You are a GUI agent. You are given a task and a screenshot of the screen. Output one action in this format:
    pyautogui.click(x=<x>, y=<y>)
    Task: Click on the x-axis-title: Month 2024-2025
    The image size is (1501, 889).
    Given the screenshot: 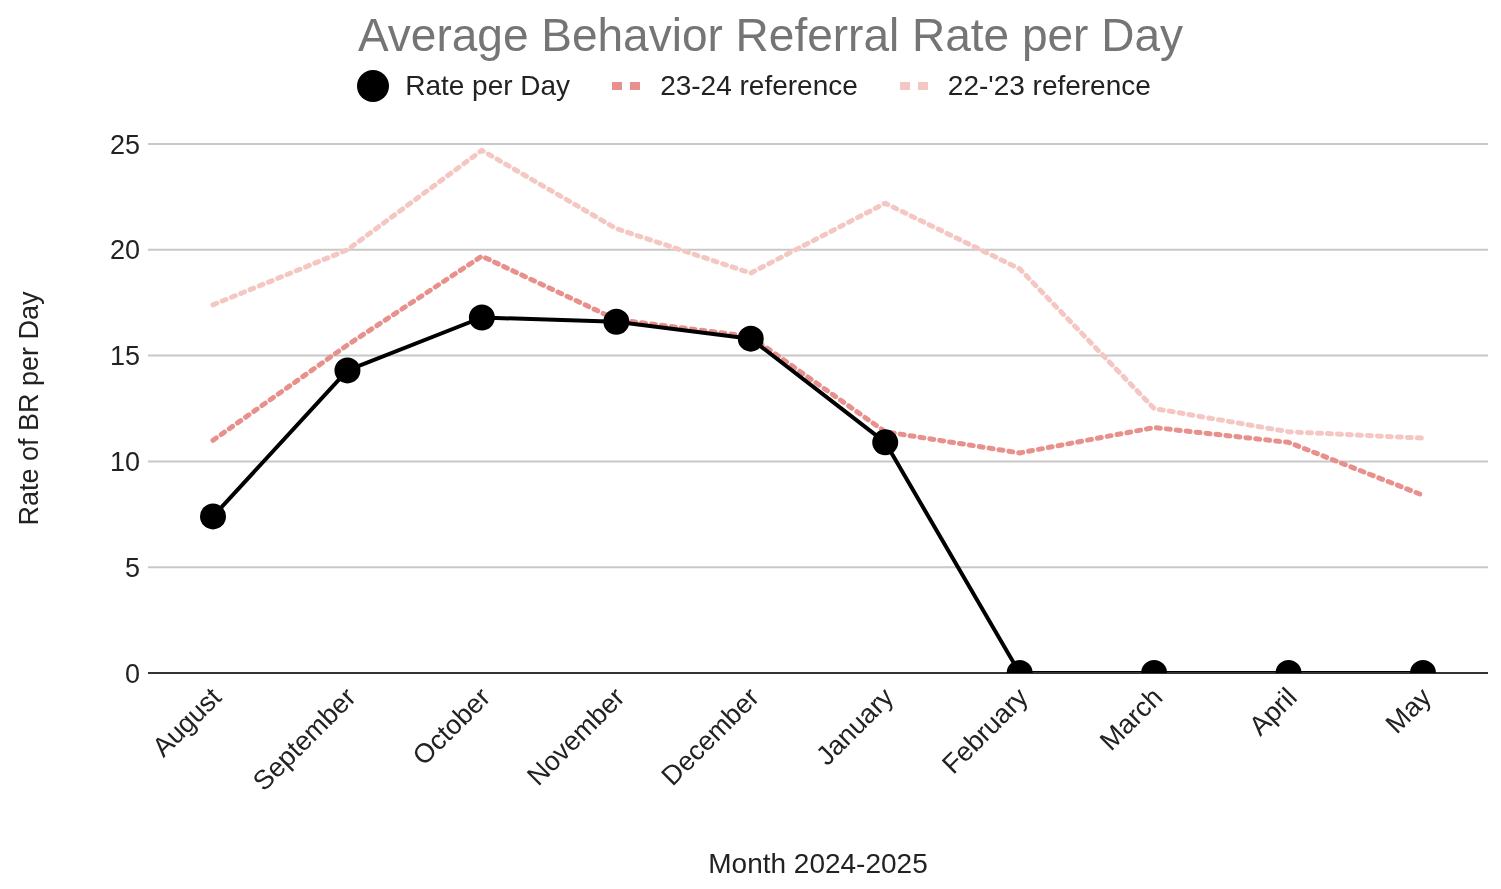 What is the action you would take?
    pyautogui.click(x=818, y=863)
    